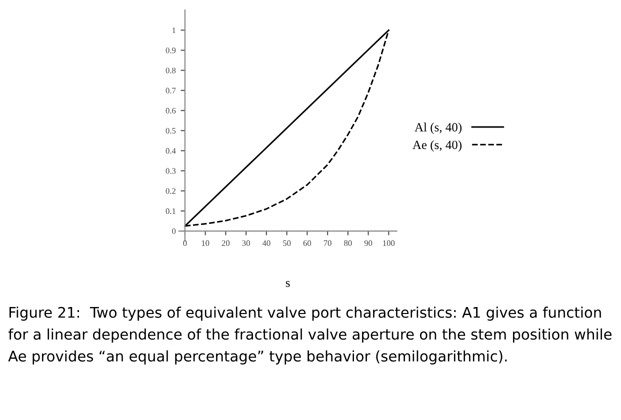  I want to click on legend-label: Al (s, 40), so click(438, 128).